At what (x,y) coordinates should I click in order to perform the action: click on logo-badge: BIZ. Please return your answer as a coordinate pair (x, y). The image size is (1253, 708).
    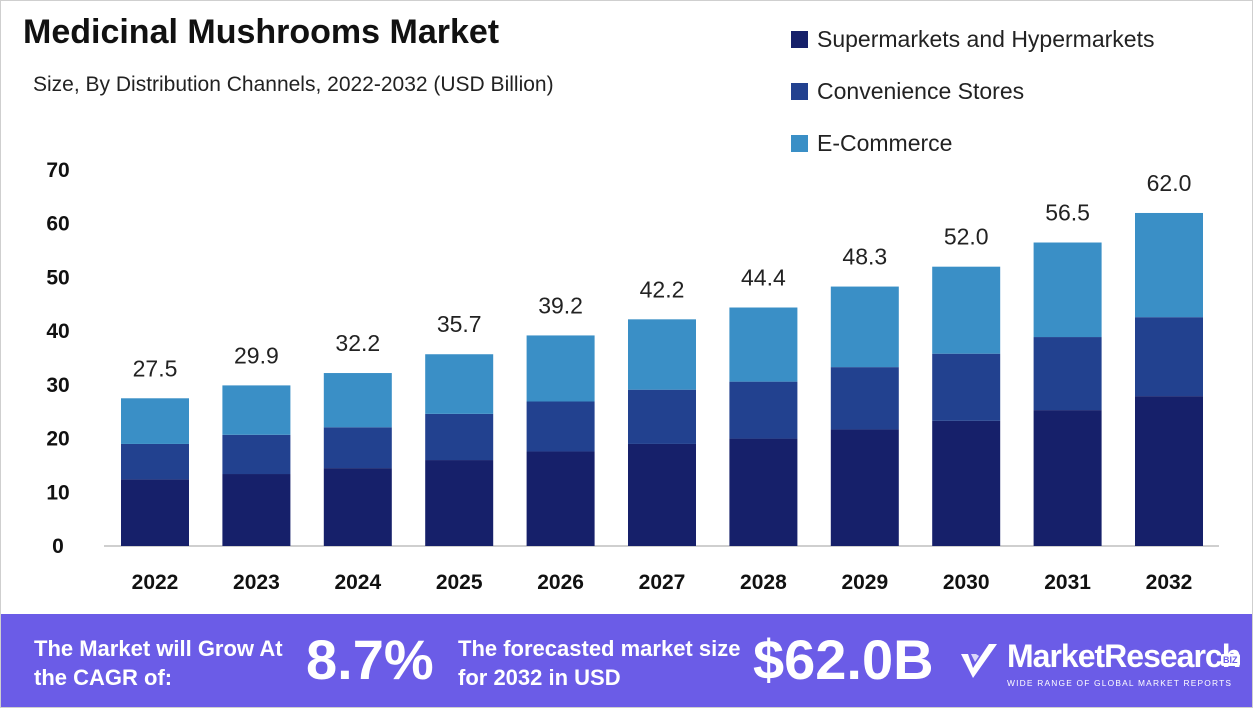
    Looking at the image, I should click on (1230, 660).